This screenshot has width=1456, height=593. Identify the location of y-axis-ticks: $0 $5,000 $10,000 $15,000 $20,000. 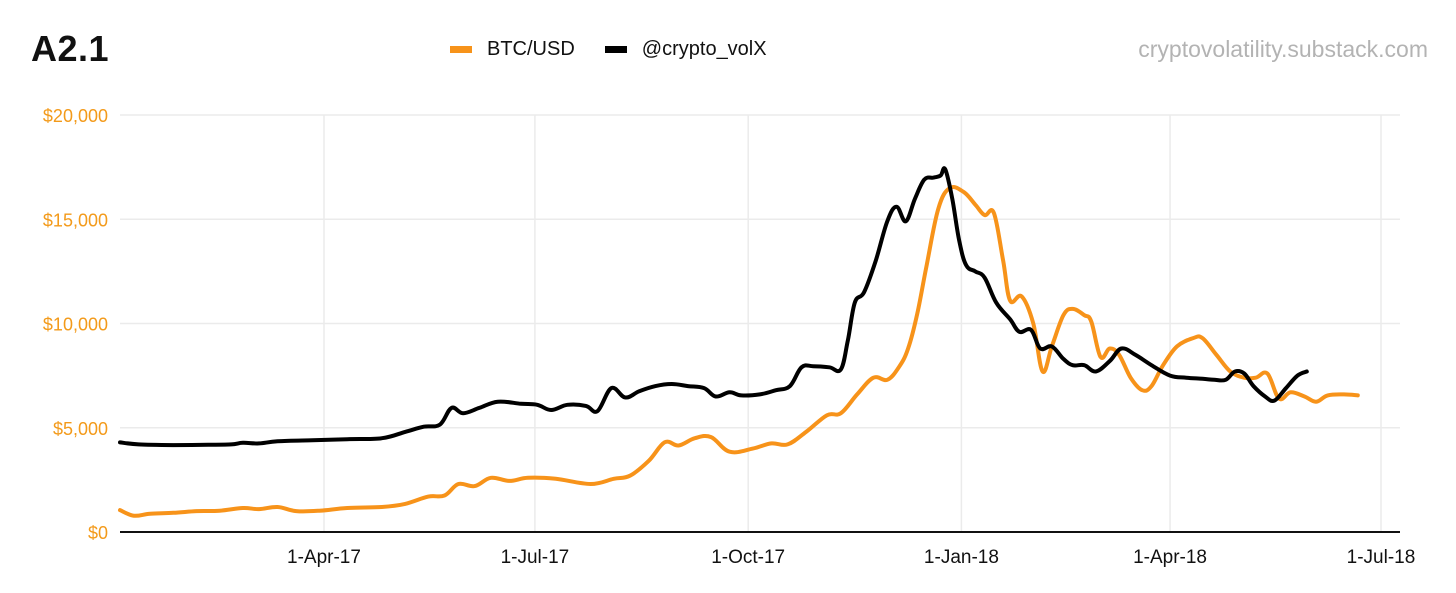
(75, 324).